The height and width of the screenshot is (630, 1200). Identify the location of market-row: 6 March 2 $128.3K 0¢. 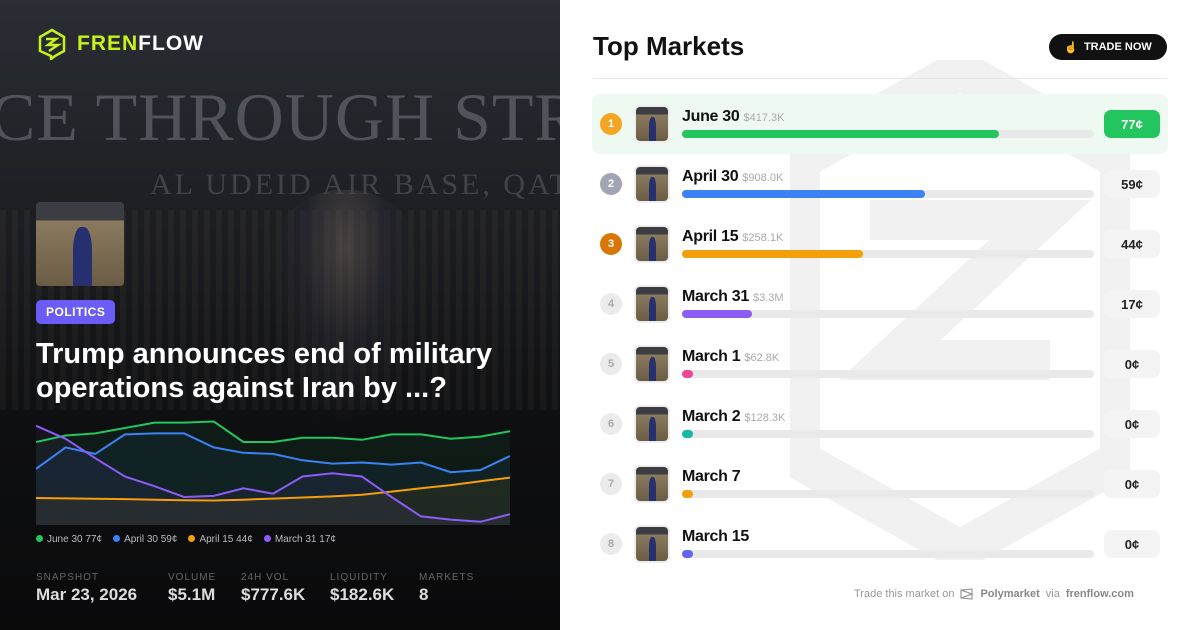
(880, 424).